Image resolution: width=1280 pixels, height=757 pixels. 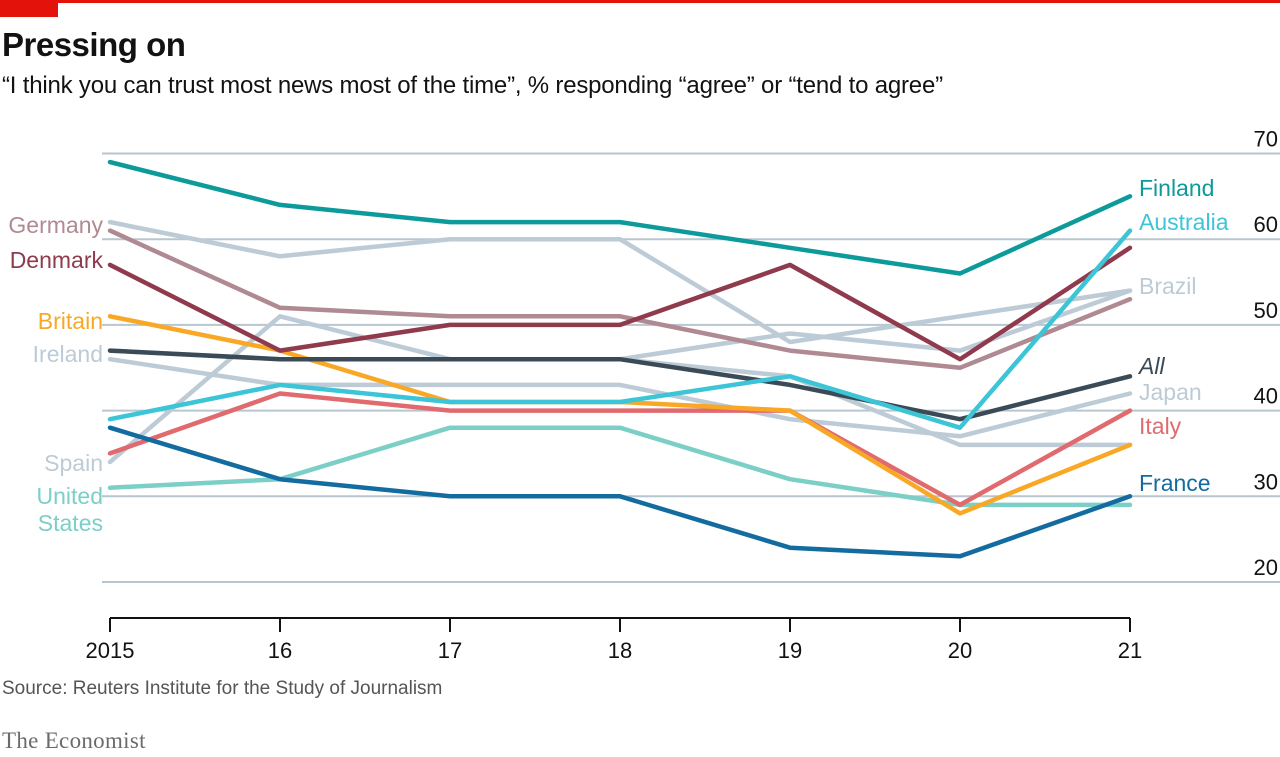 What do you see at coordinates (1266, 396) in the screenshot?
I see `y-tick-label-40: 40` at bounding box center [1266, 396].